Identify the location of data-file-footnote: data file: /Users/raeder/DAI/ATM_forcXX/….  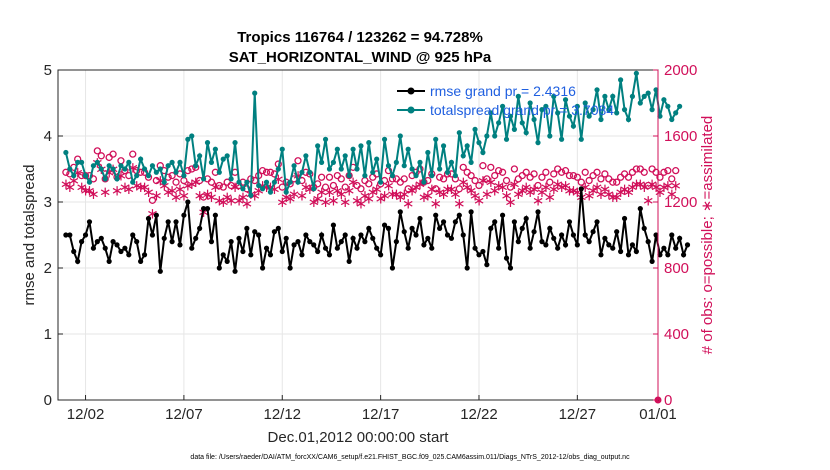
(410, 457).